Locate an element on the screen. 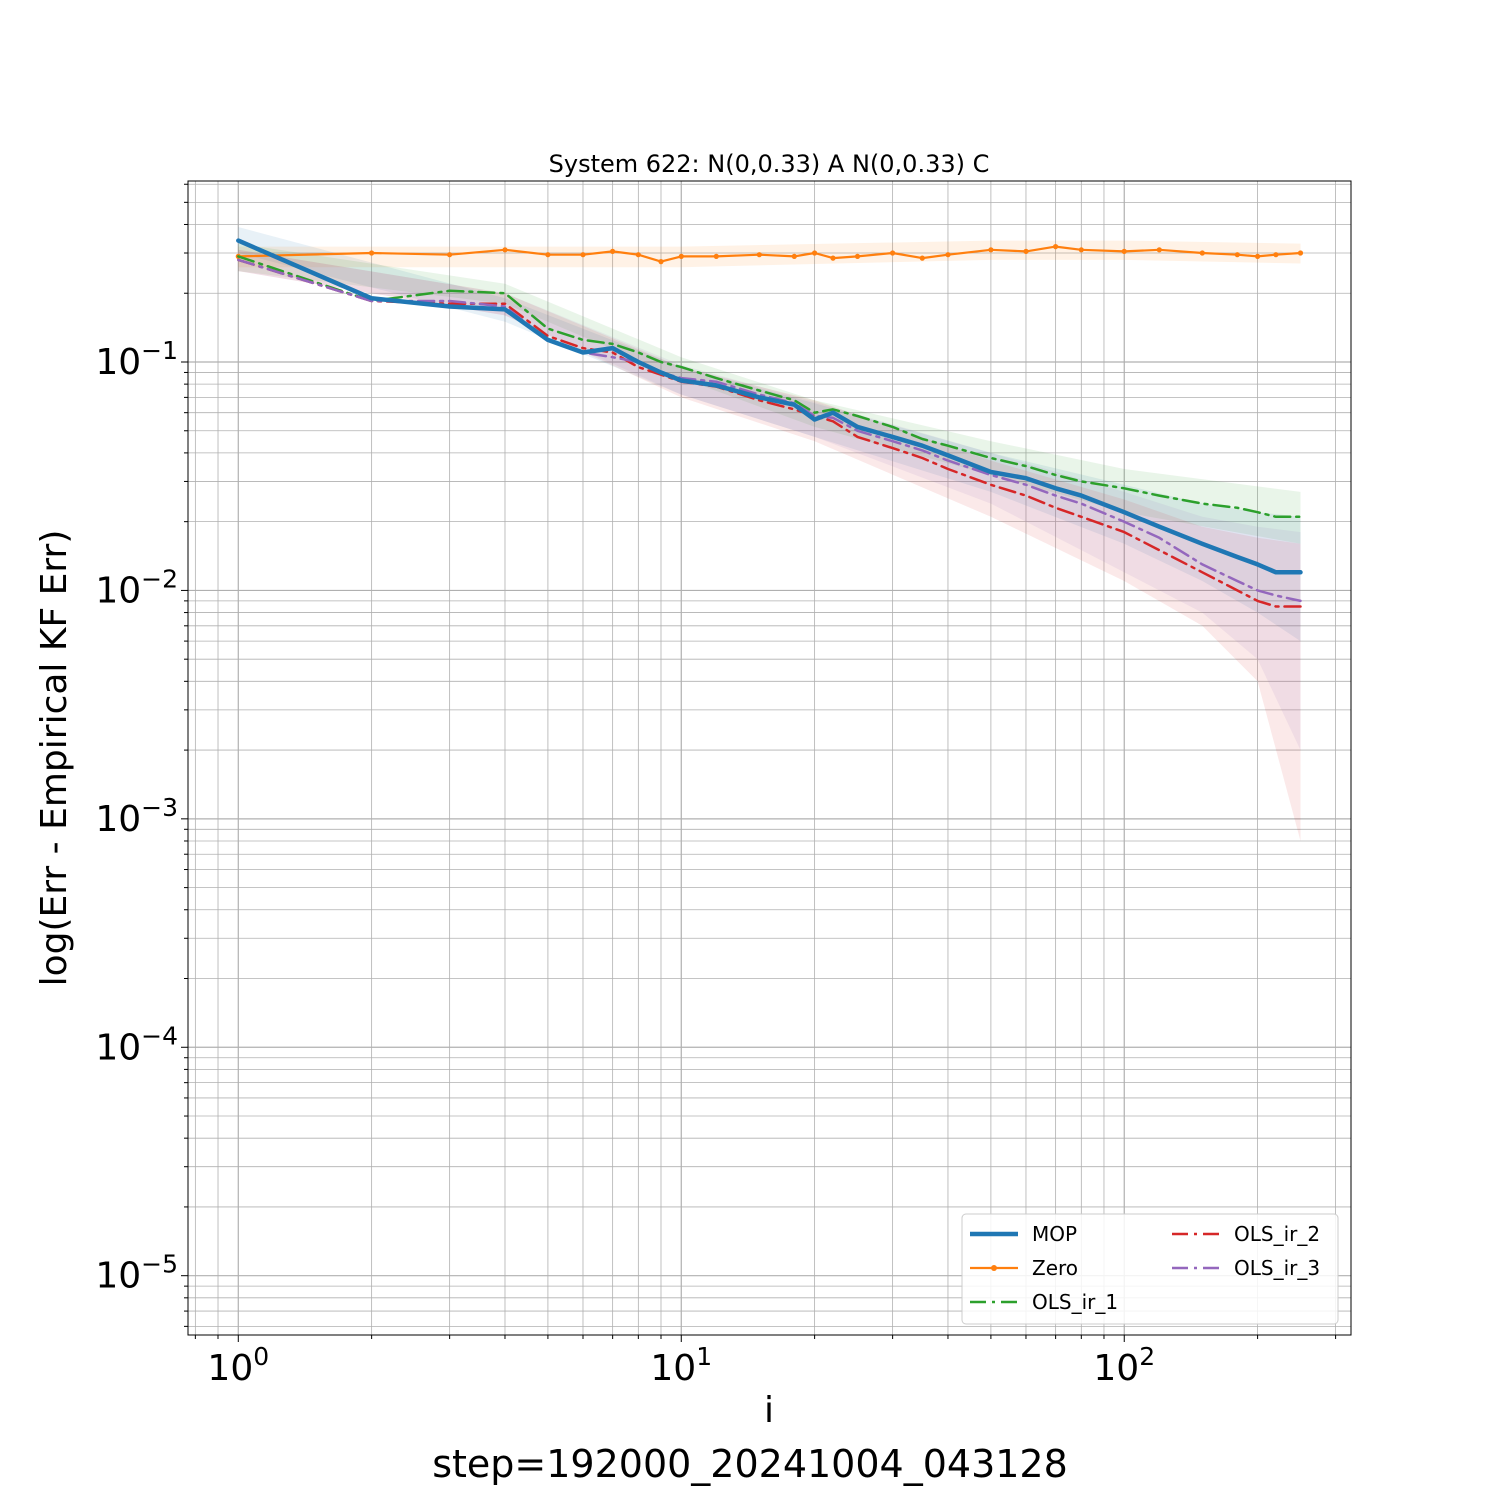 This screenshot has height=1500, width=1500. band-Zero is located at coordinates (769, 254).